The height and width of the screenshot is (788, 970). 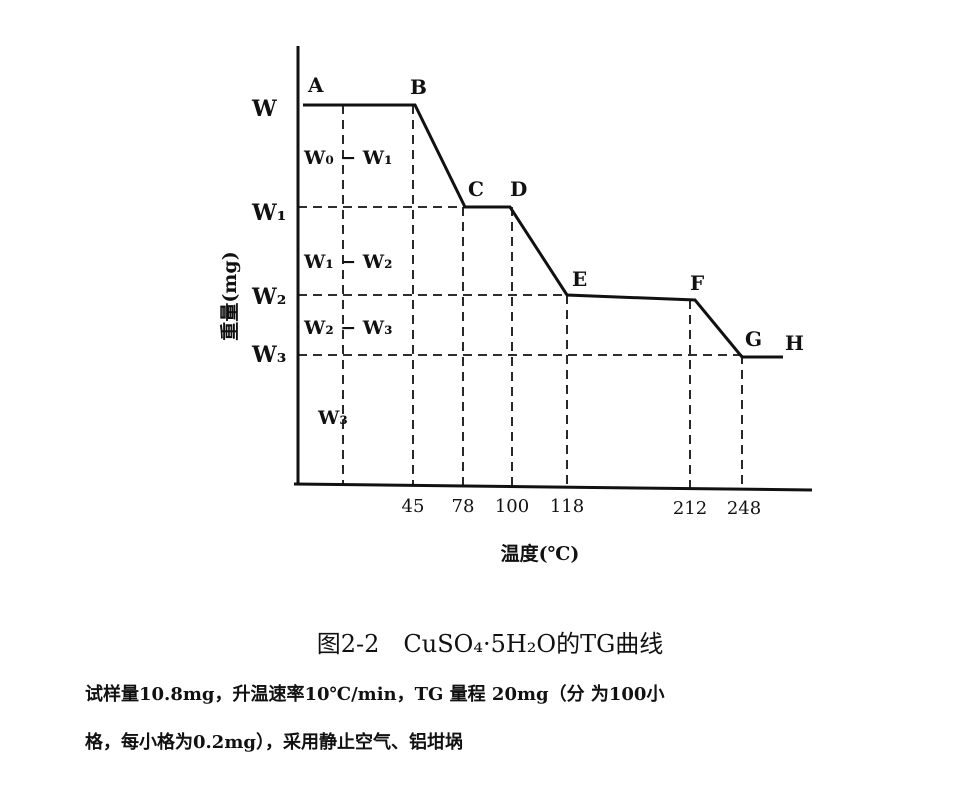 I want to click on x-tick-label: 248, so click(x=744, y=508).